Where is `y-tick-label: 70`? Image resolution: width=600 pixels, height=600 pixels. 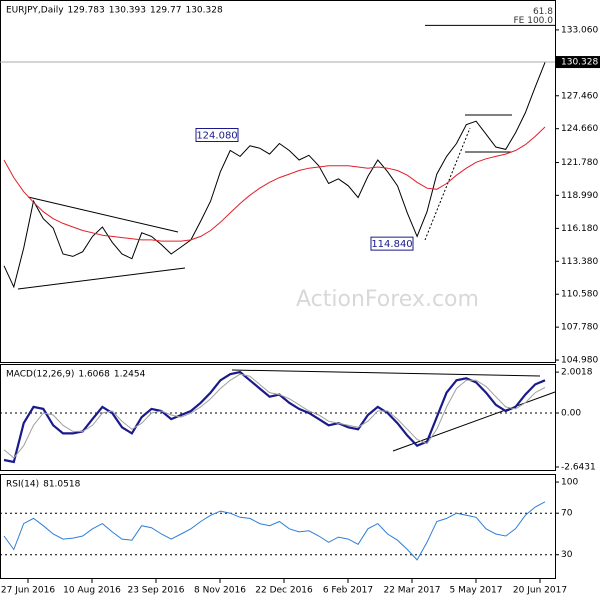 y-tick-label: 70 is located at coordinates (567, 514).